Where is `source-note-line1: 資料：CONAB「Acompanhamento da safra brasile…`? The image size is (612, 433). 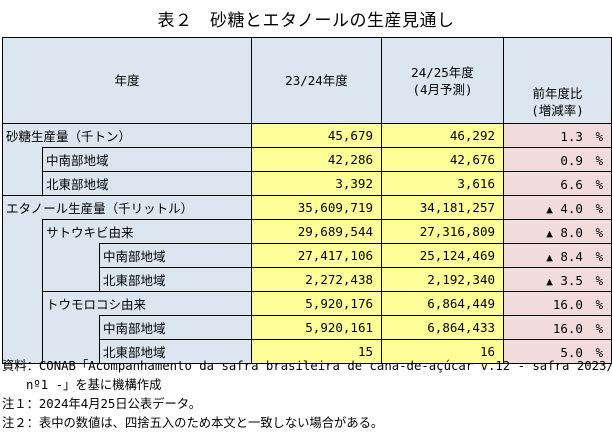 source-note-line1: 資料：CONAB「Acompanhamento da safra brasile… is located at coordinates (307, 366).